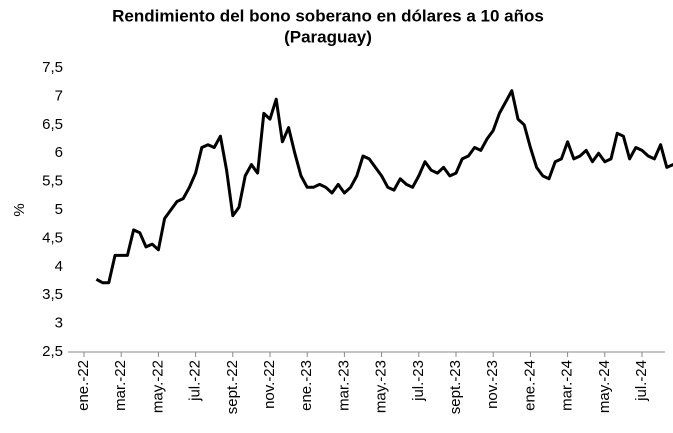 The height and width of the screenshot is (433, 673). What do you see at coordinates (52, 237) in the screenshot?
I see `y-tick-label: 4,5` at bounding box center [52, 237].